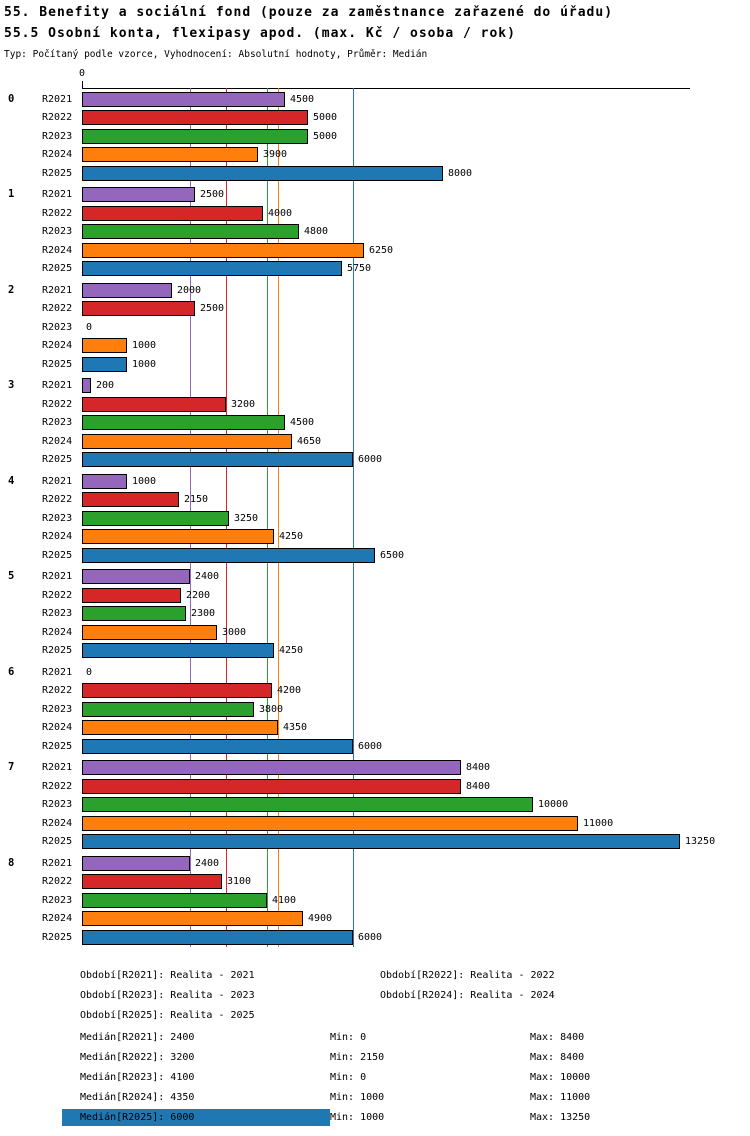 This screenshot has height=1136, width=750. Describe the element at coordinates (89, 327) in the screenshot. I see `bar-value-label: 0` at that location.